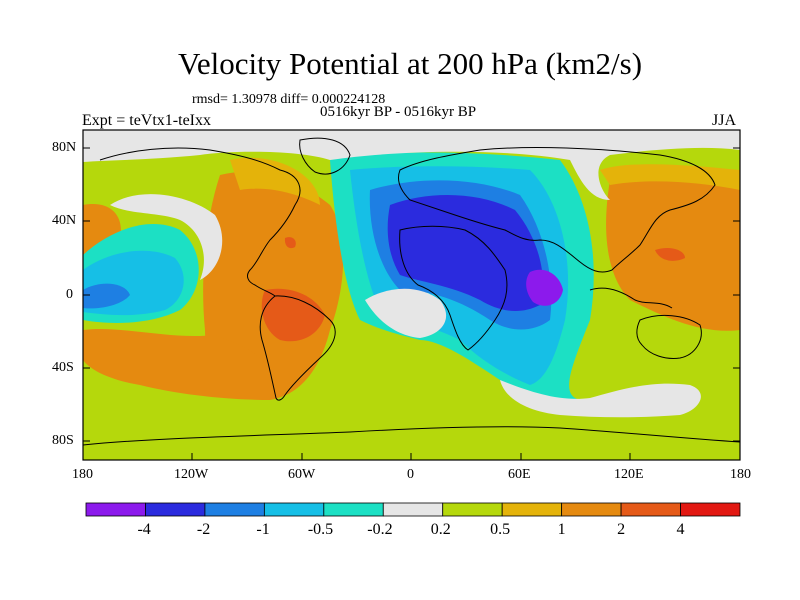  What do you see at coordinates (411, 436) in the screenshot?
I see `coast-antarctica` at bounding box center [411, 436].